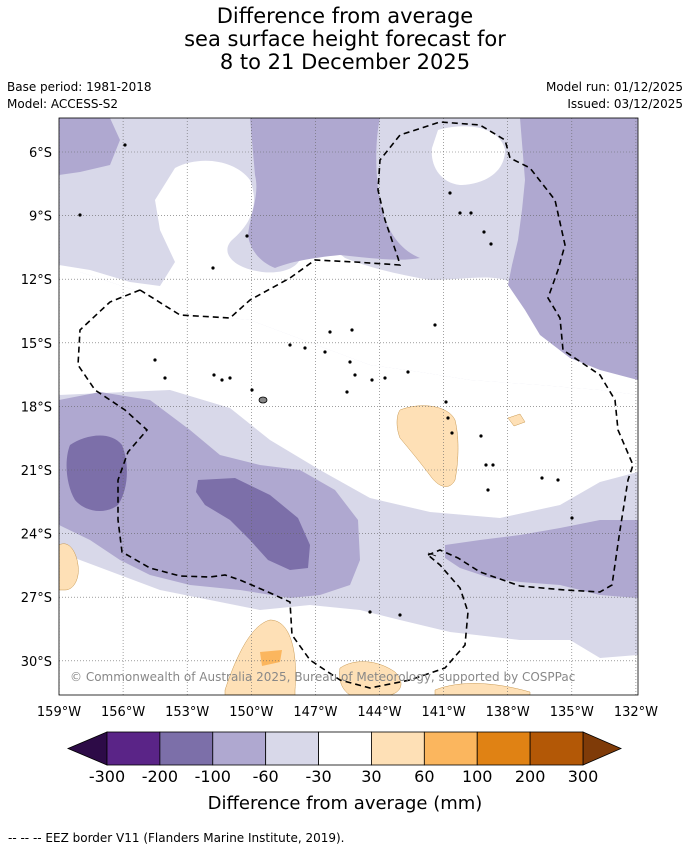 Image resolution: width=690 pixels, height=850 pixels. Describe the element at coordinates (36, 471) in the screenshot. I see `lat-label: 21°S` at that location.